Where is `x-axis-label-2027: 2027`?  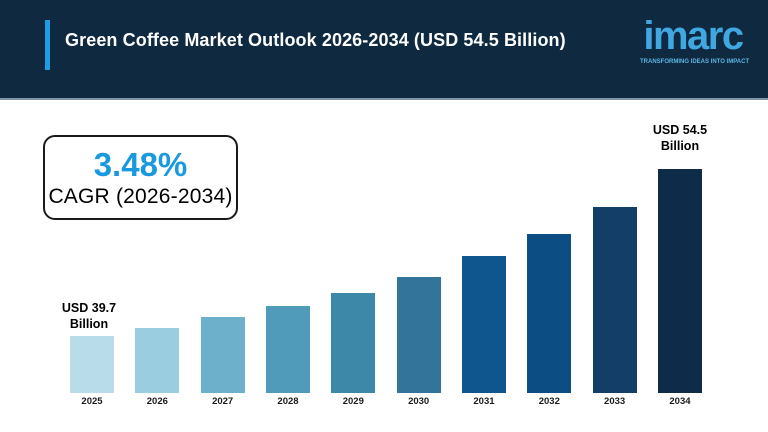 x-axis-label-2027: 2027 is located at coordinates (223, 401).